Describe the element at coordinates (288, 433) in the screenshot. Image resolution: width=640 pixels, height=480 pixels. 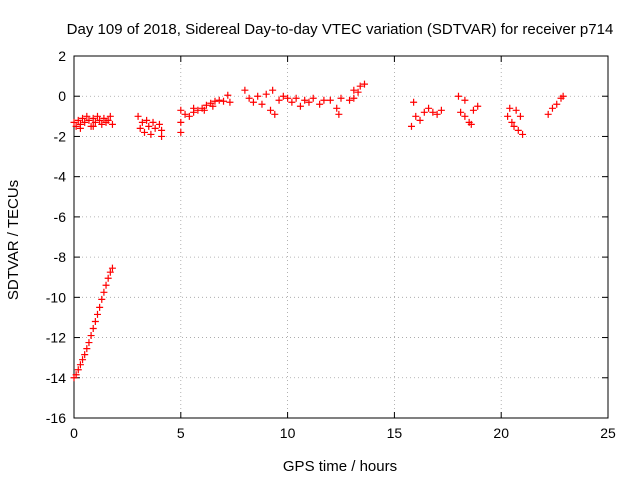
I see `x-tick-label: 10` at that location.